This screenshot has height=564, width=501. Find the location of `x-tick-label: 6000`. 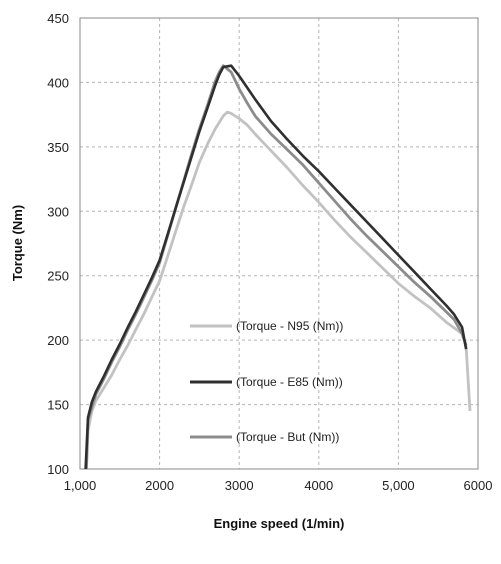

x-tick-label: 6000 is located at coordinates (478, 485).